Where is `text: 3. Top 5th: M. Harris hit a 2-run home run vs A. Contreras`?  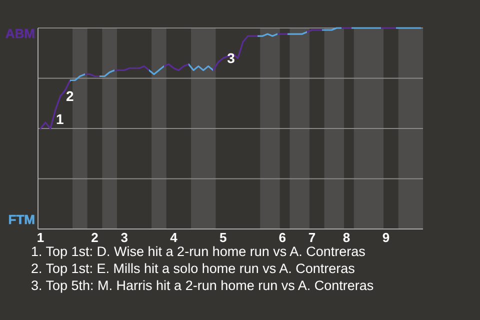
text: 3. Top 5th: M. Harris hit a 2-run home run vs A. Contreras is located at coordinates (202, 285).